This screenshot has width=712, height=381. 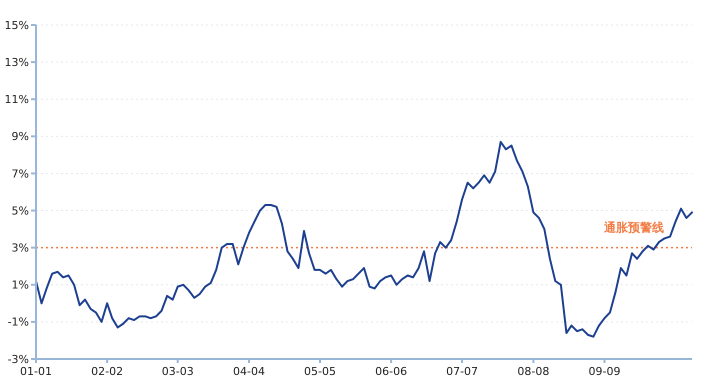 I want to click on y-tick-label: 1%, so click(x=20, y=285).